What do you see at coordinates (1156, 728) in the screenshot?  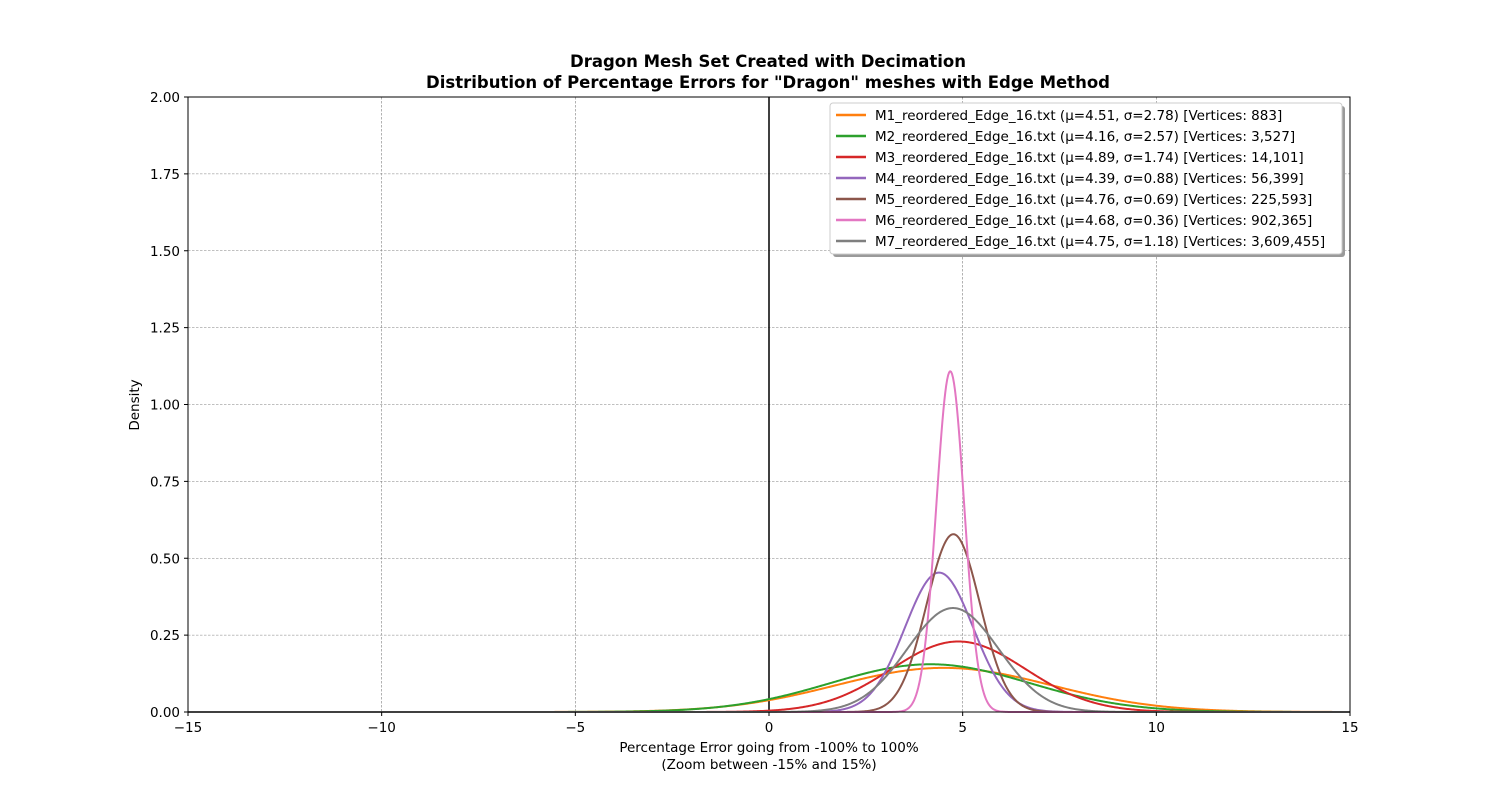 I see `x-tick-label: 10` at bounding box center [1156, 728].